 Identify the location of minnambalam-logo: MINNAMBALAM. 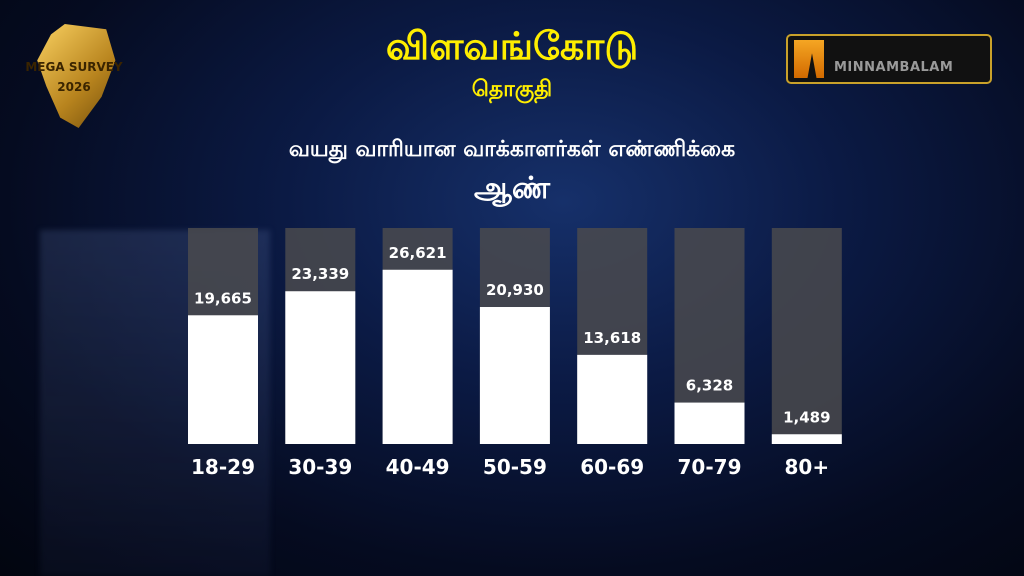
(889, 59).